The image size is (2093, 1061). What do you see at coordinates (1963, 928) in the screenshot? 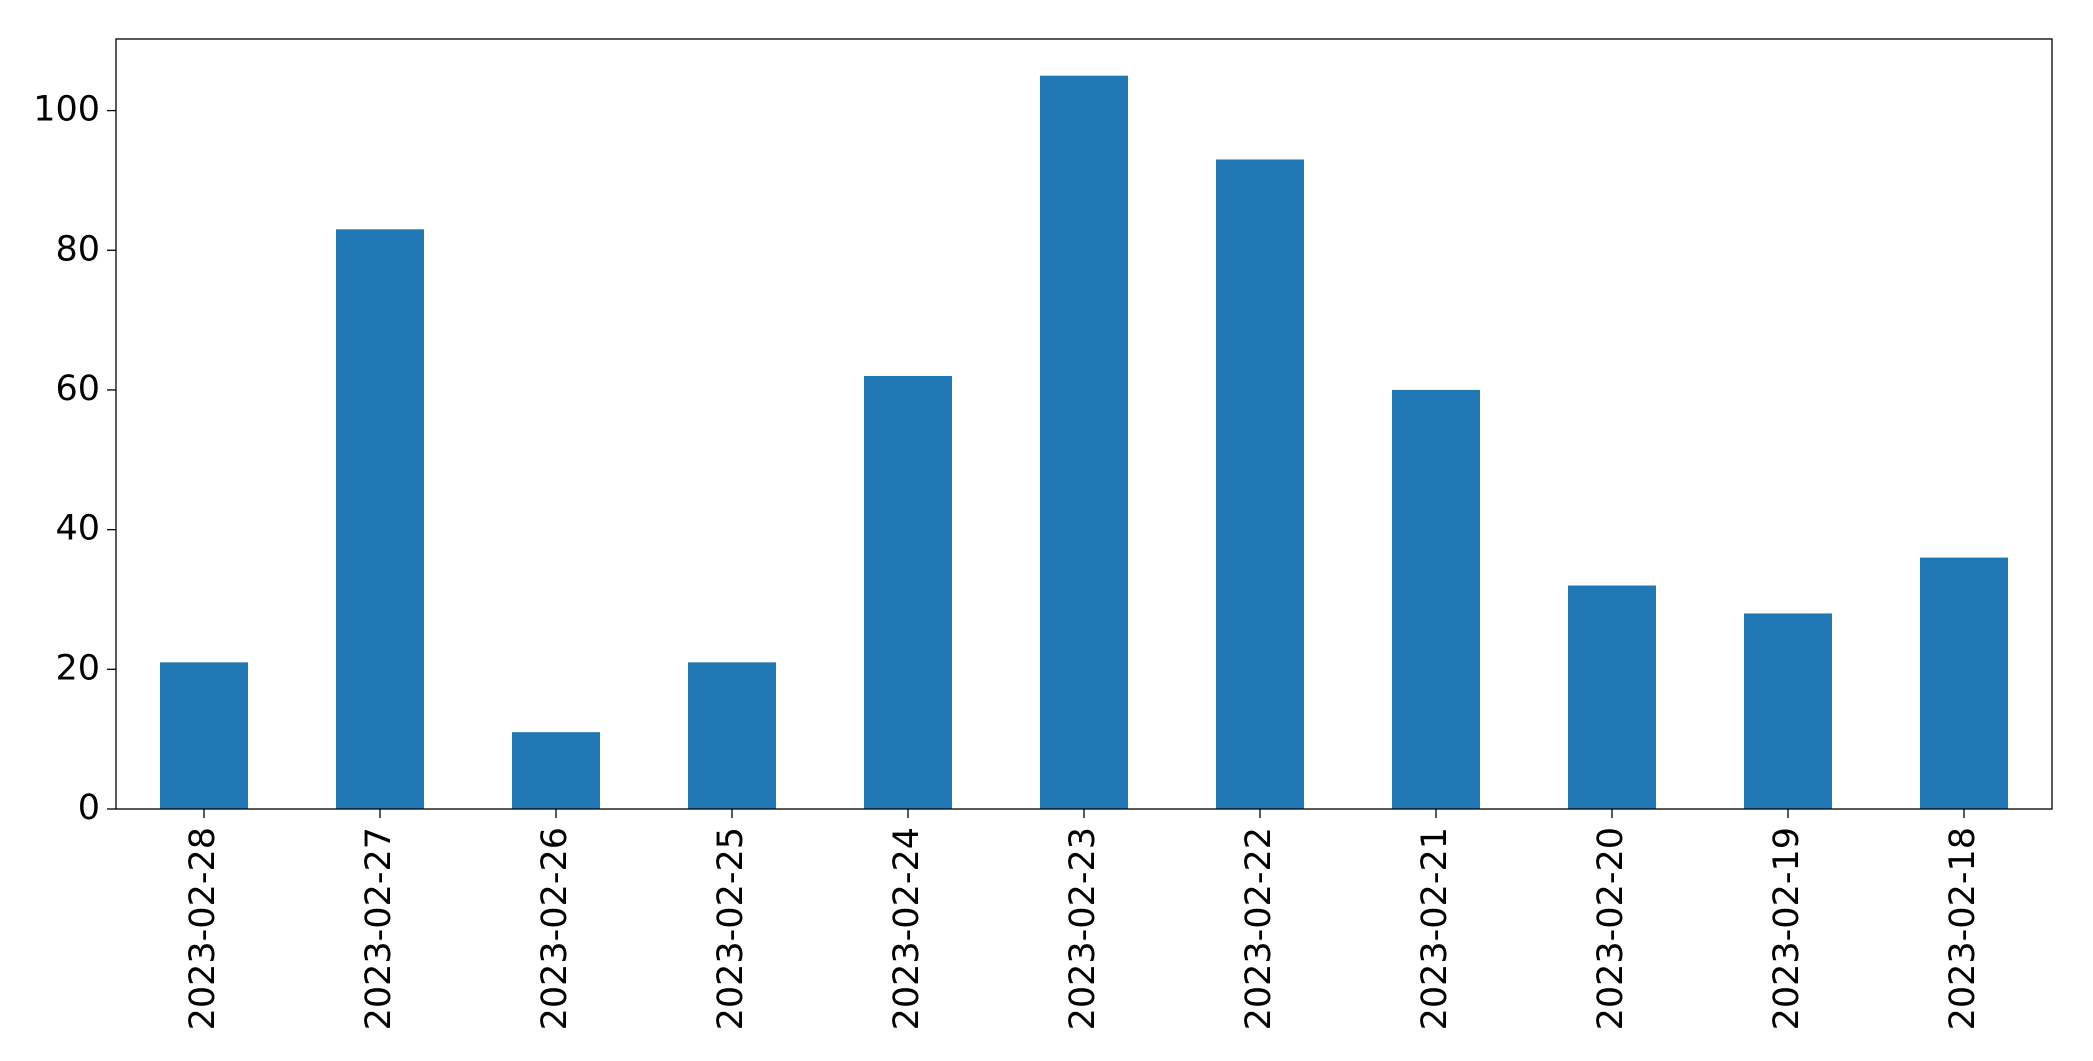
I see `x-tick-label: 2023-02-18` at bounding box center [1963, 928].